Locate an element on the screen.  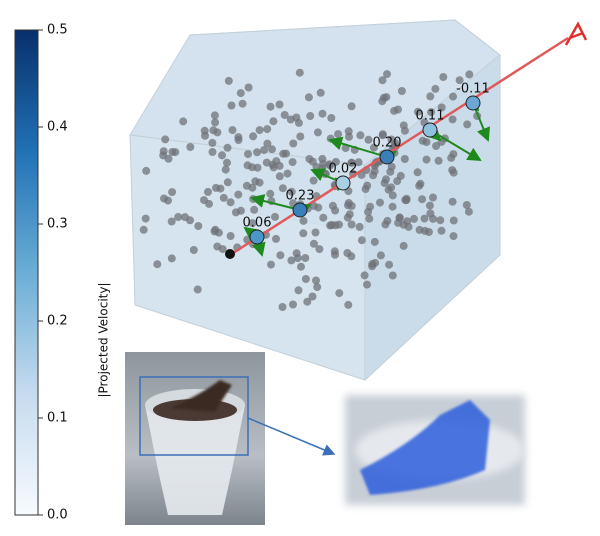
tick-label: 0.3 is located at coordinates (57, 224).